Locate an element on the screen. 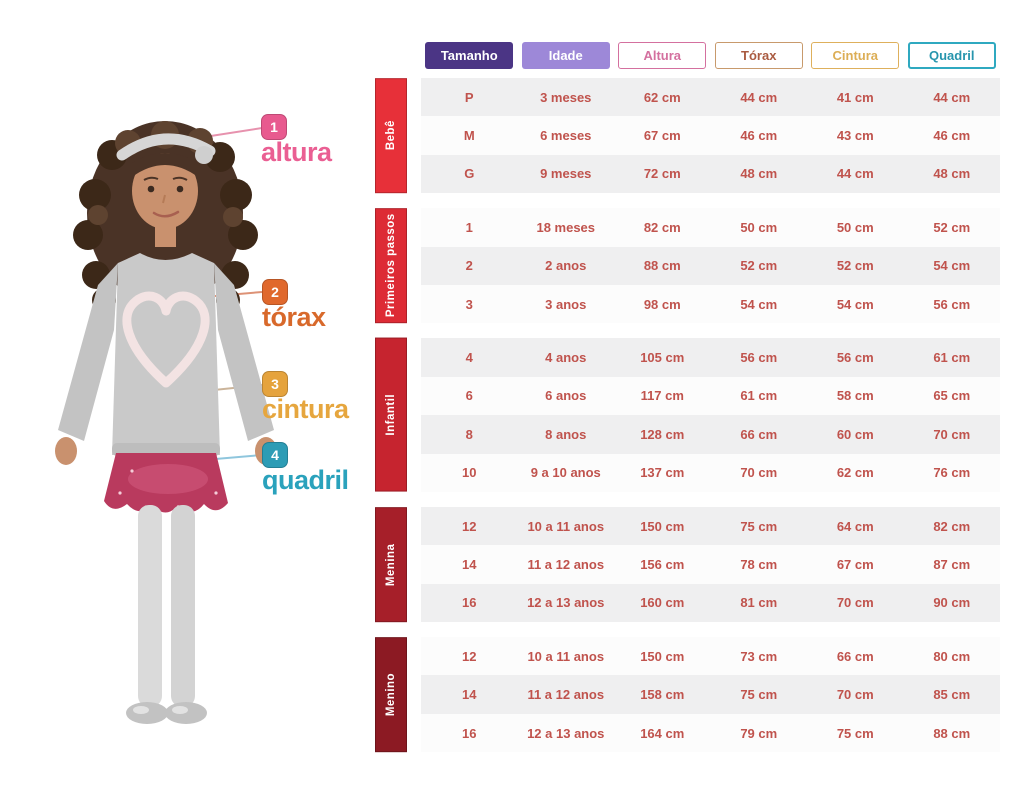 The image size is (1024, 801). table-row: 16 12 a 13 anos 164 cm 79 cm 75 cm 88 cm is located at coordinates (710, 733).